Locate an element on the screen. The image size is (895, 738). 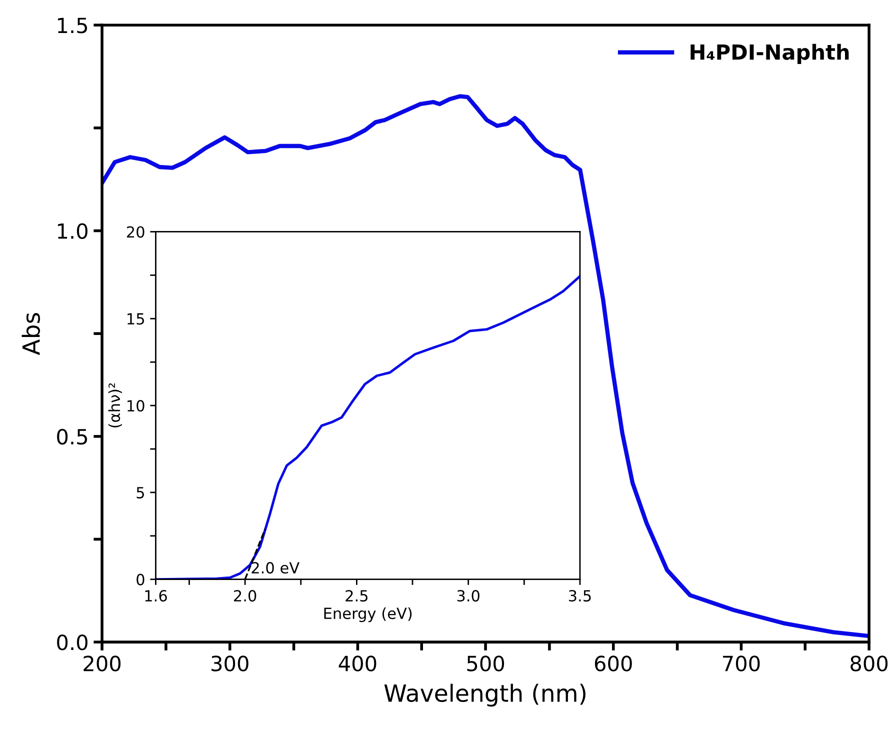
y-axis-title: Abs is located at coordinates (31, 334).